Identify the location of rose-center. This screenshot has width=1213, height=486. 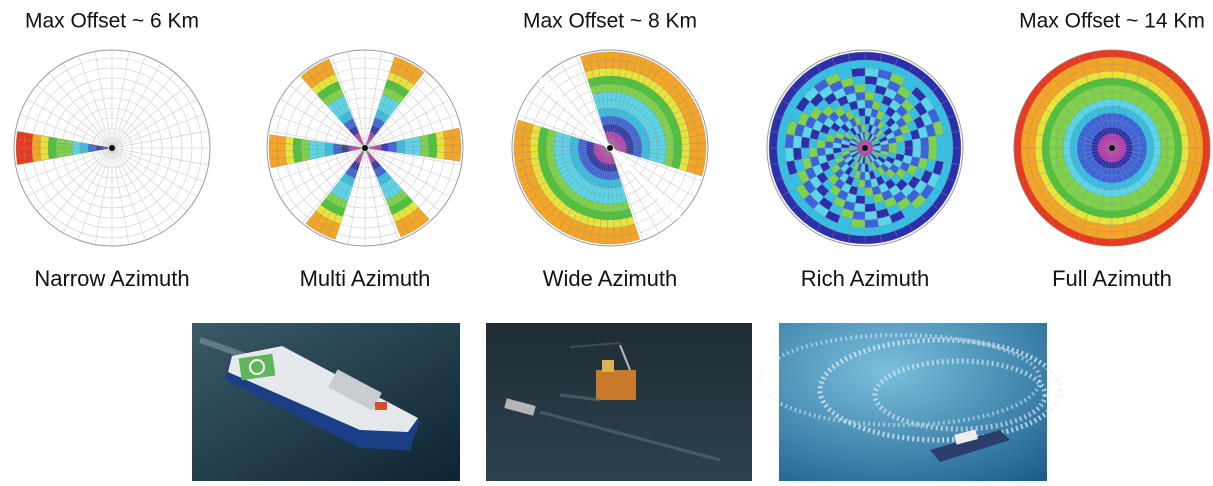
(865, 148).